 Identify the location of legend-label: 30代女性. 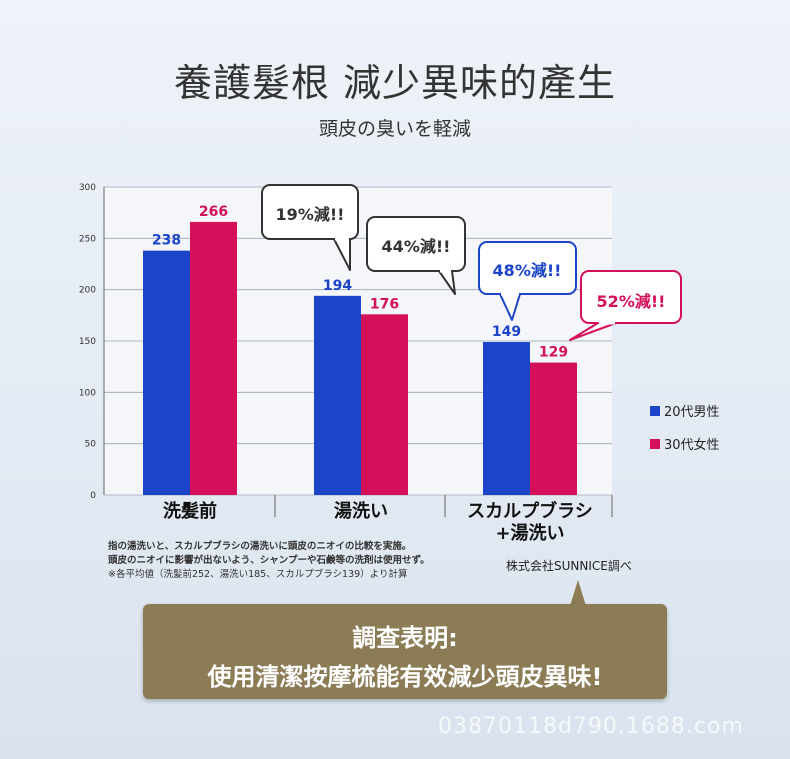
(692, 445).